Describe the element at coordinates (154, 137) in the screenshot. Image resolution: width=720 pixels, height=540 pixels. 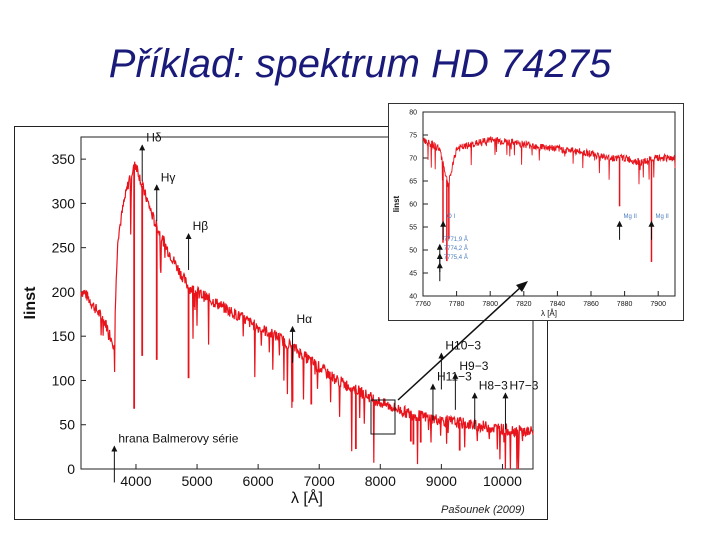
I see `annotation-label: Hδ` at that location.